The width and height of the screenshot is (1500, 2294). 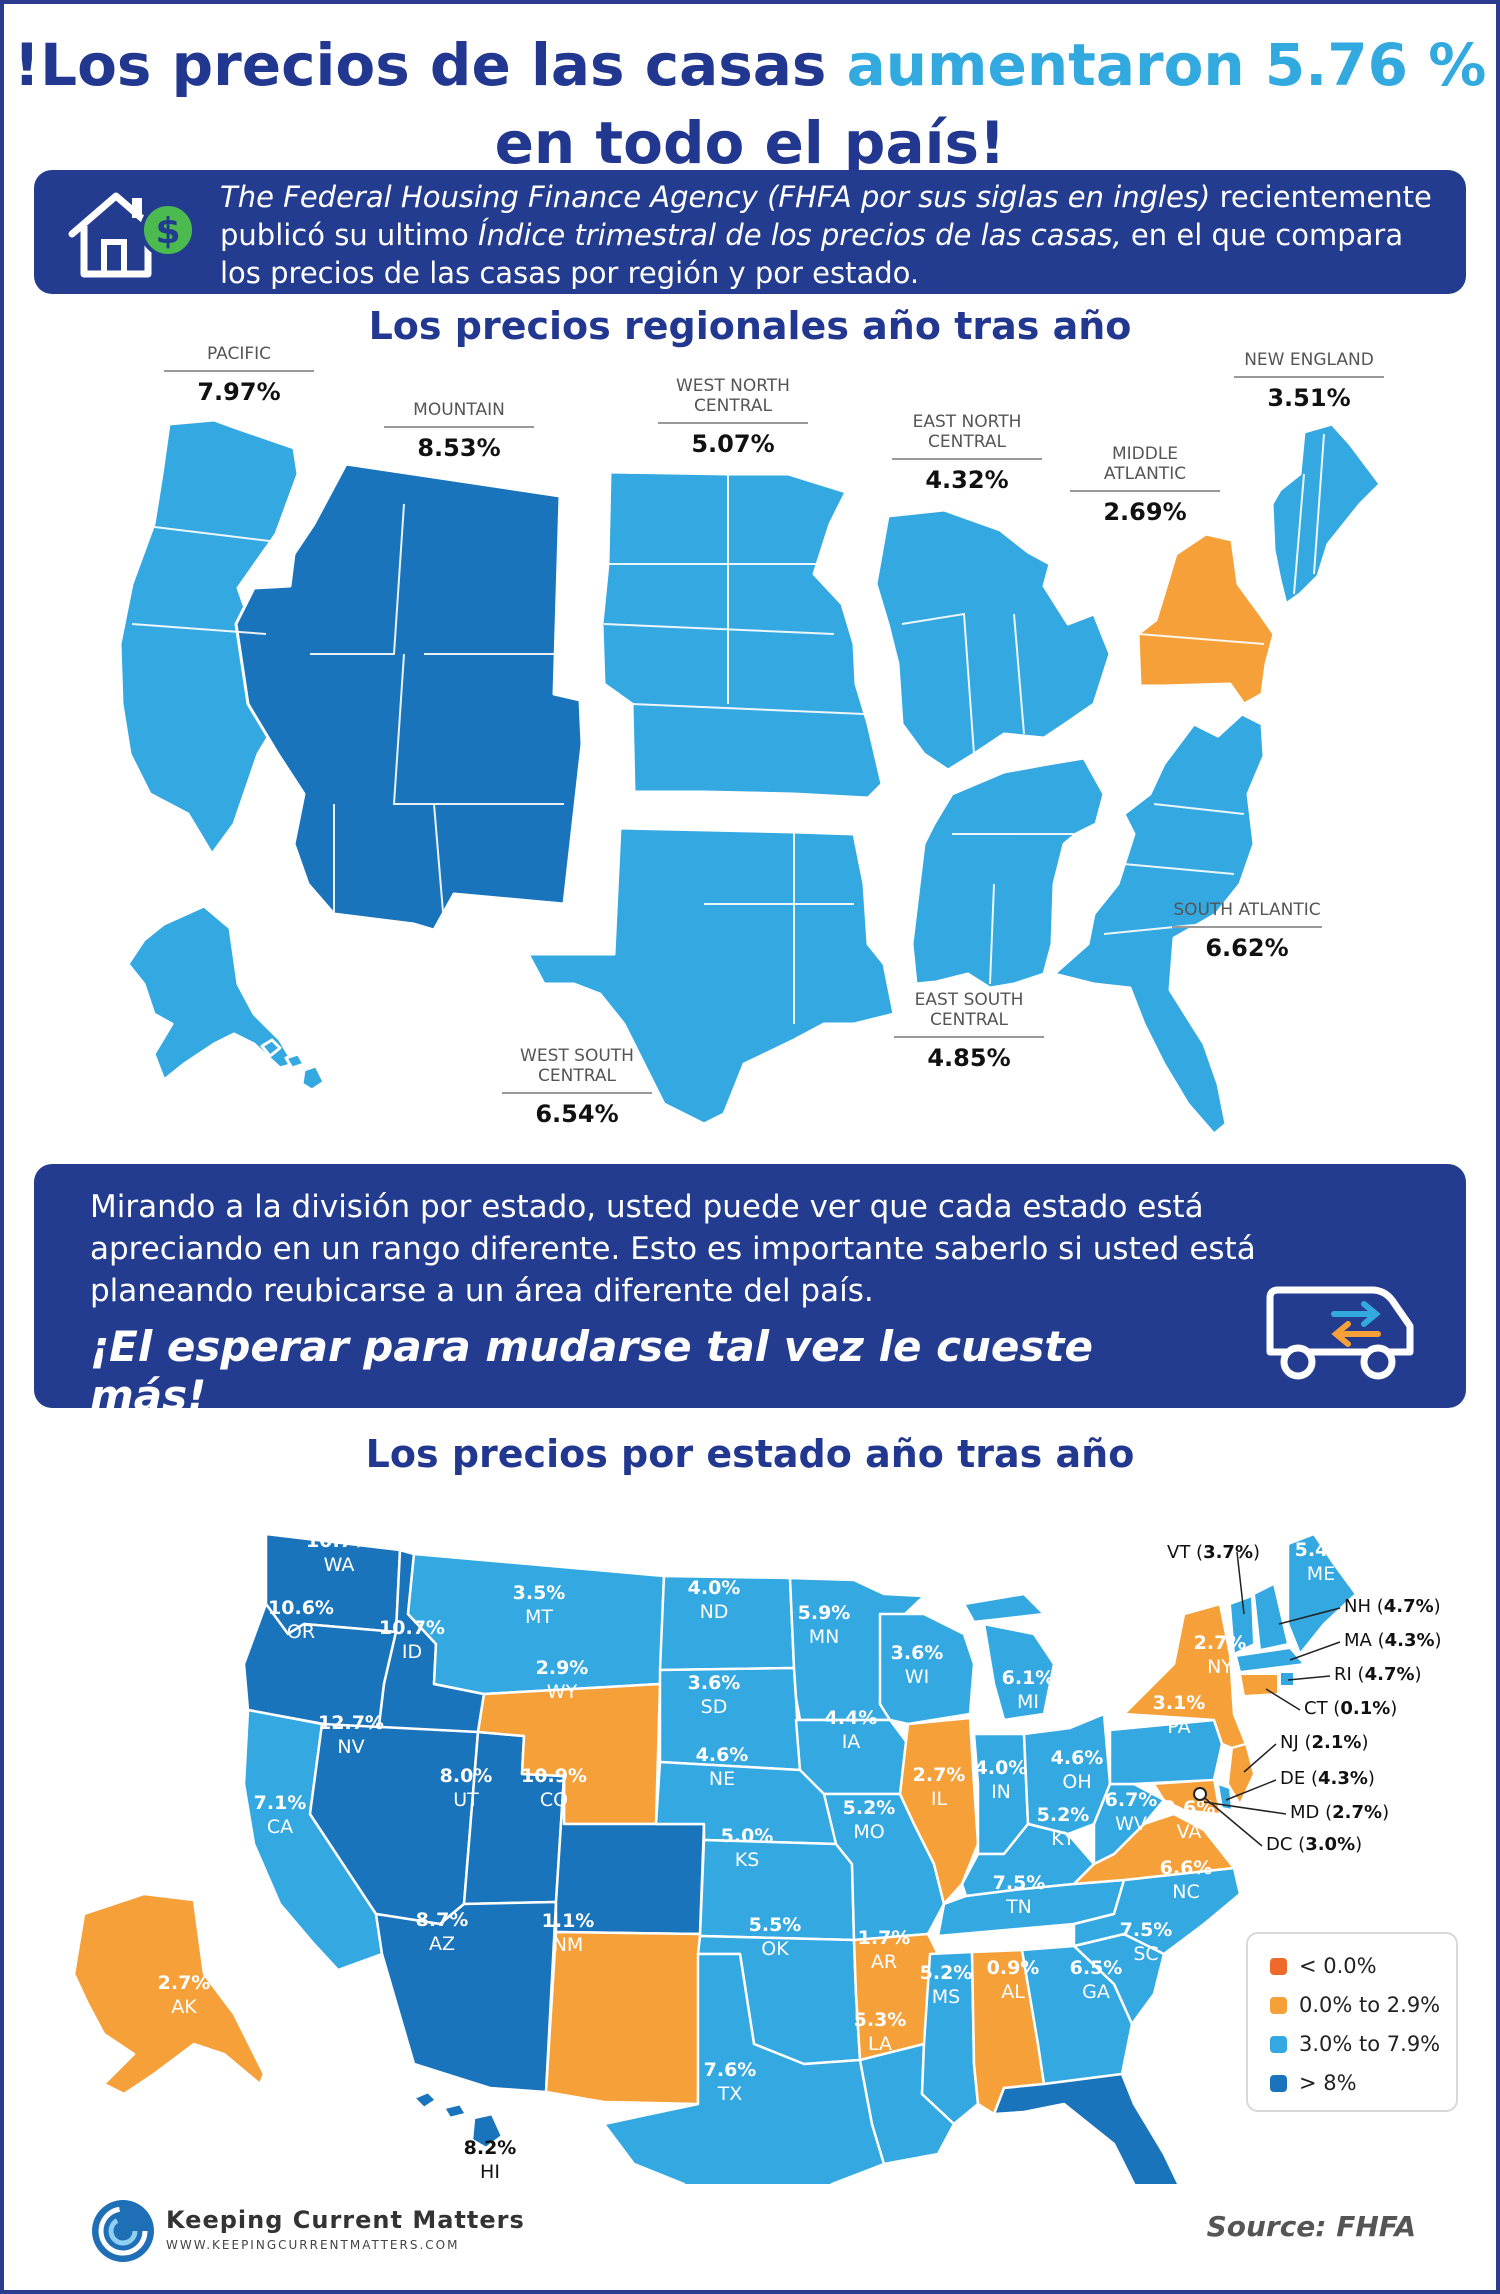 I want to click on region-value: 4.32%, so click(x=967, y=480).